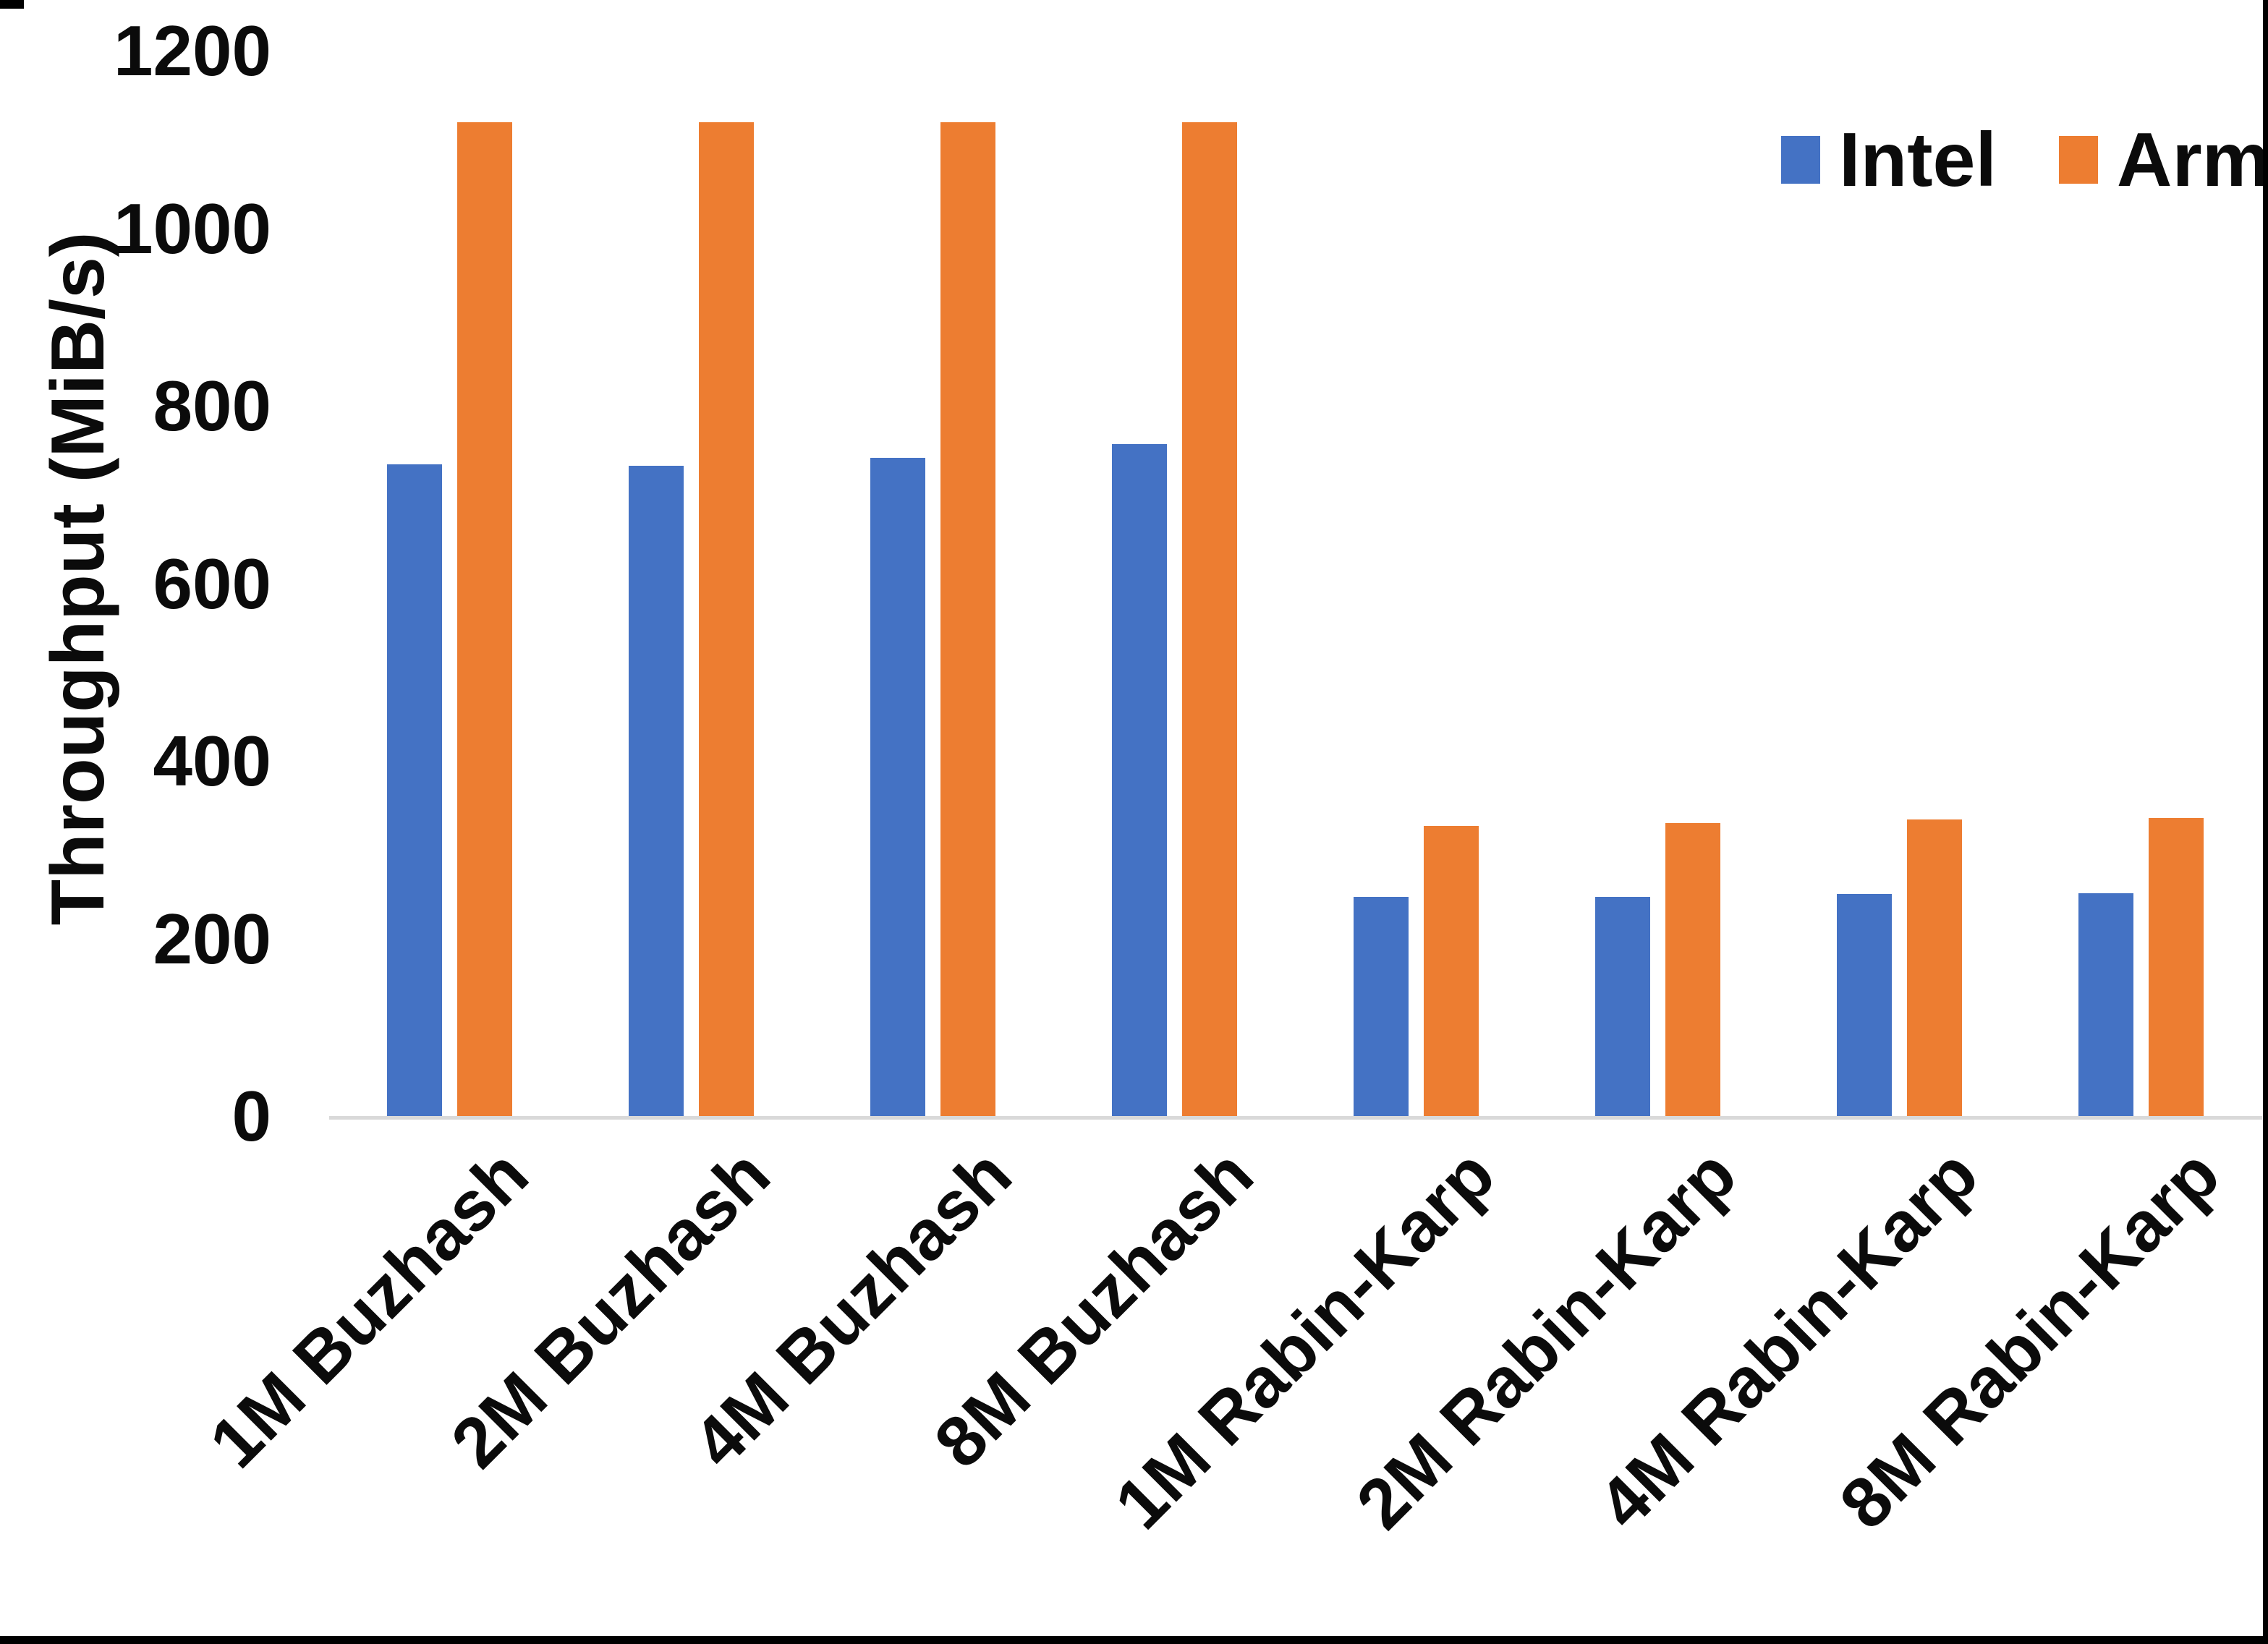 The width and height of the screenshot is (2268, 1644). Describe the element at coordinates (2078, 160) in the screenshot. I see `legend-swatch-arm` at that location.